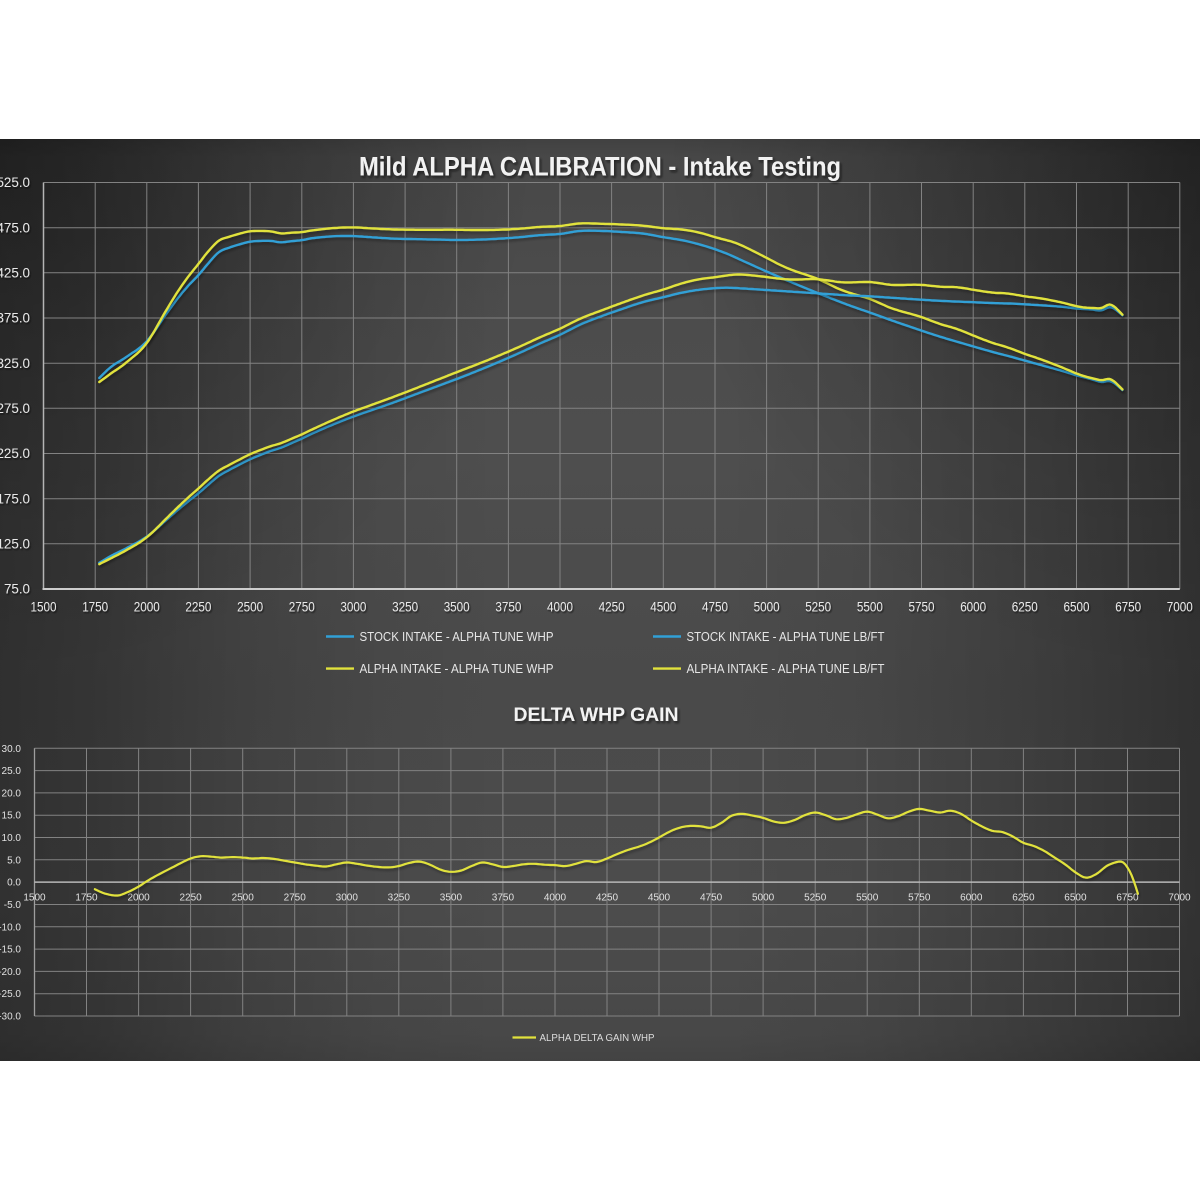 The image size is (1200, 1200). Describe the element at coordinates (10, 1017) in the screenshot. I see `svg-text: -30.0` at that location.